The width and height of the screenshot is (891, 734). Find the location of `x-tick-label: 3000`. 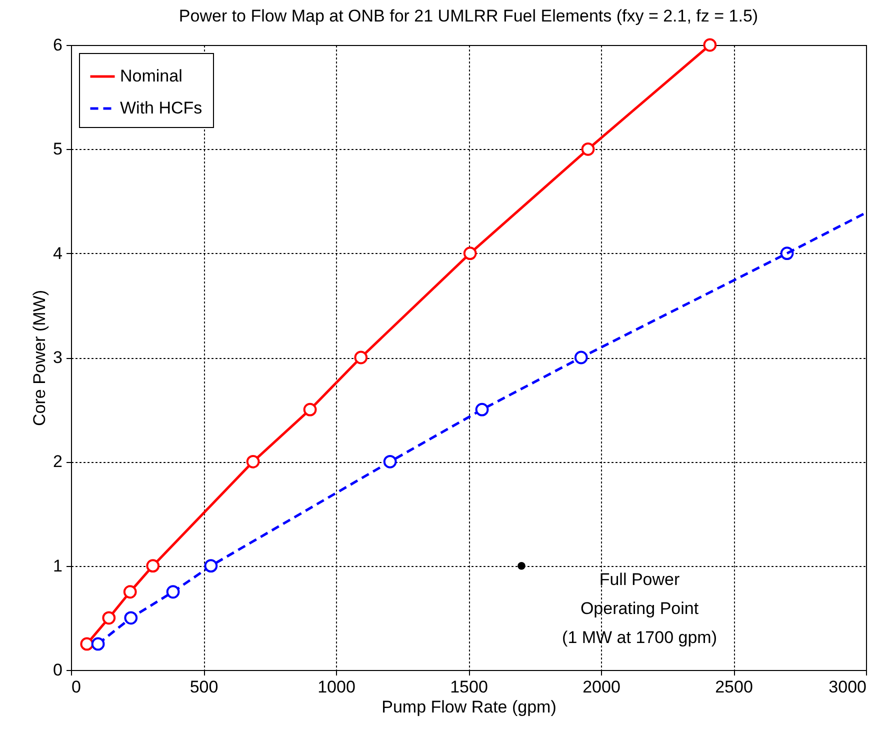

x-tick-label: 3000 is located at coordinates (847, 687).